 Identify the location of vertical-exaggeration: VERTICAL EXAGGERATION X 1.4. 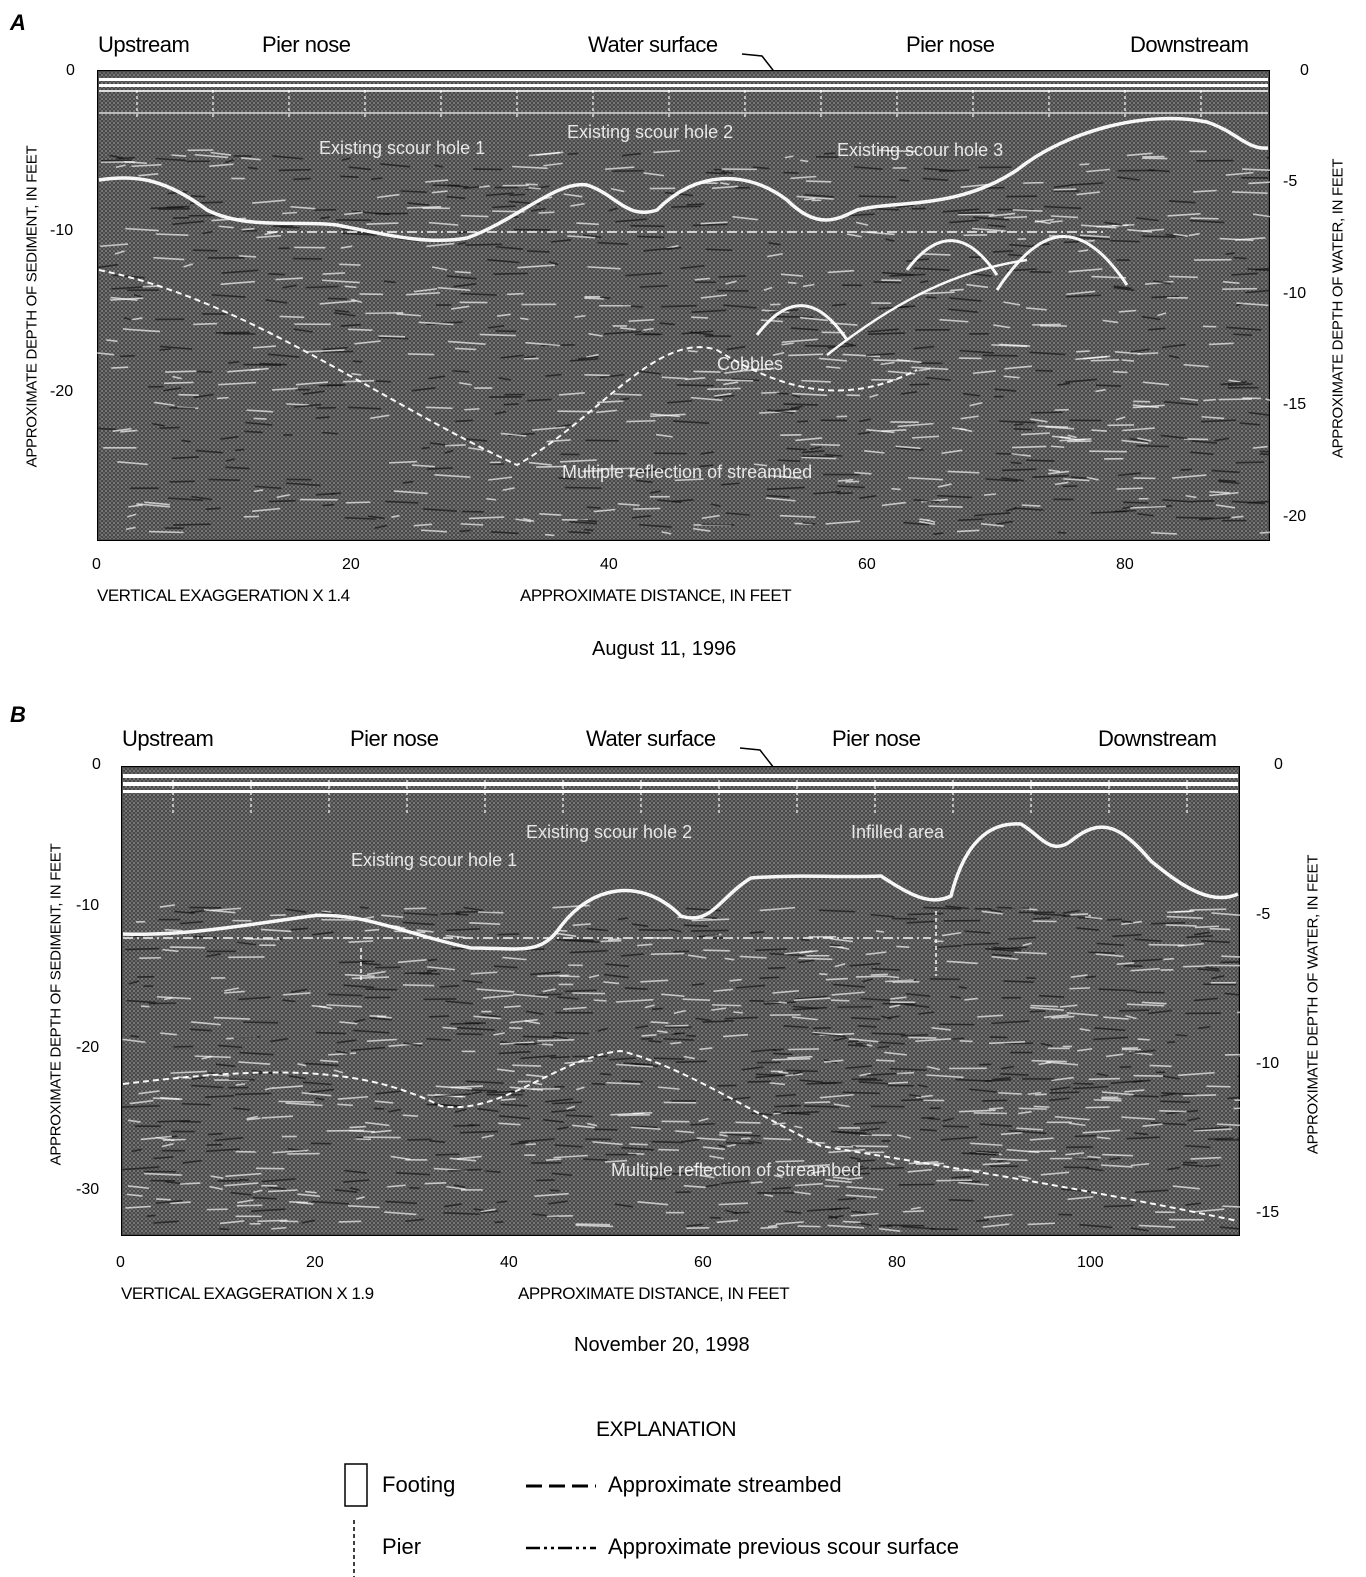
(223, 595).